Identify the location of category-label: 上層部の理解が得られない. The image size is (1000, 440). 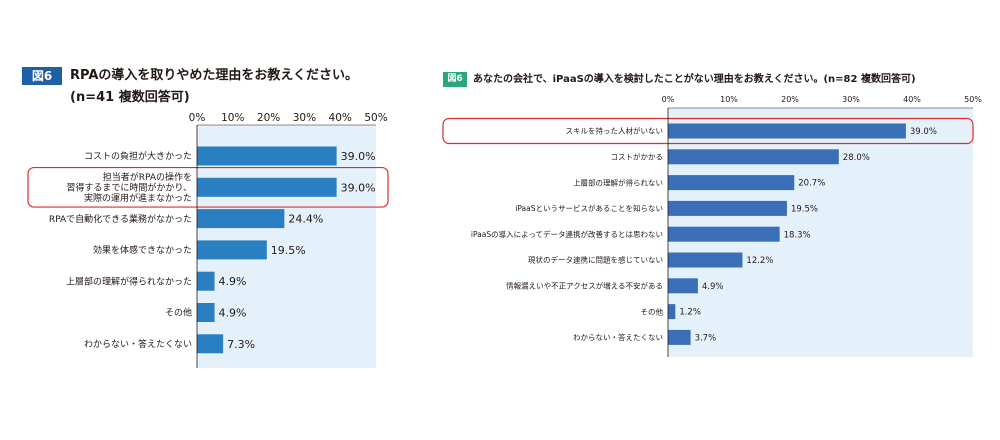
(618, 182).